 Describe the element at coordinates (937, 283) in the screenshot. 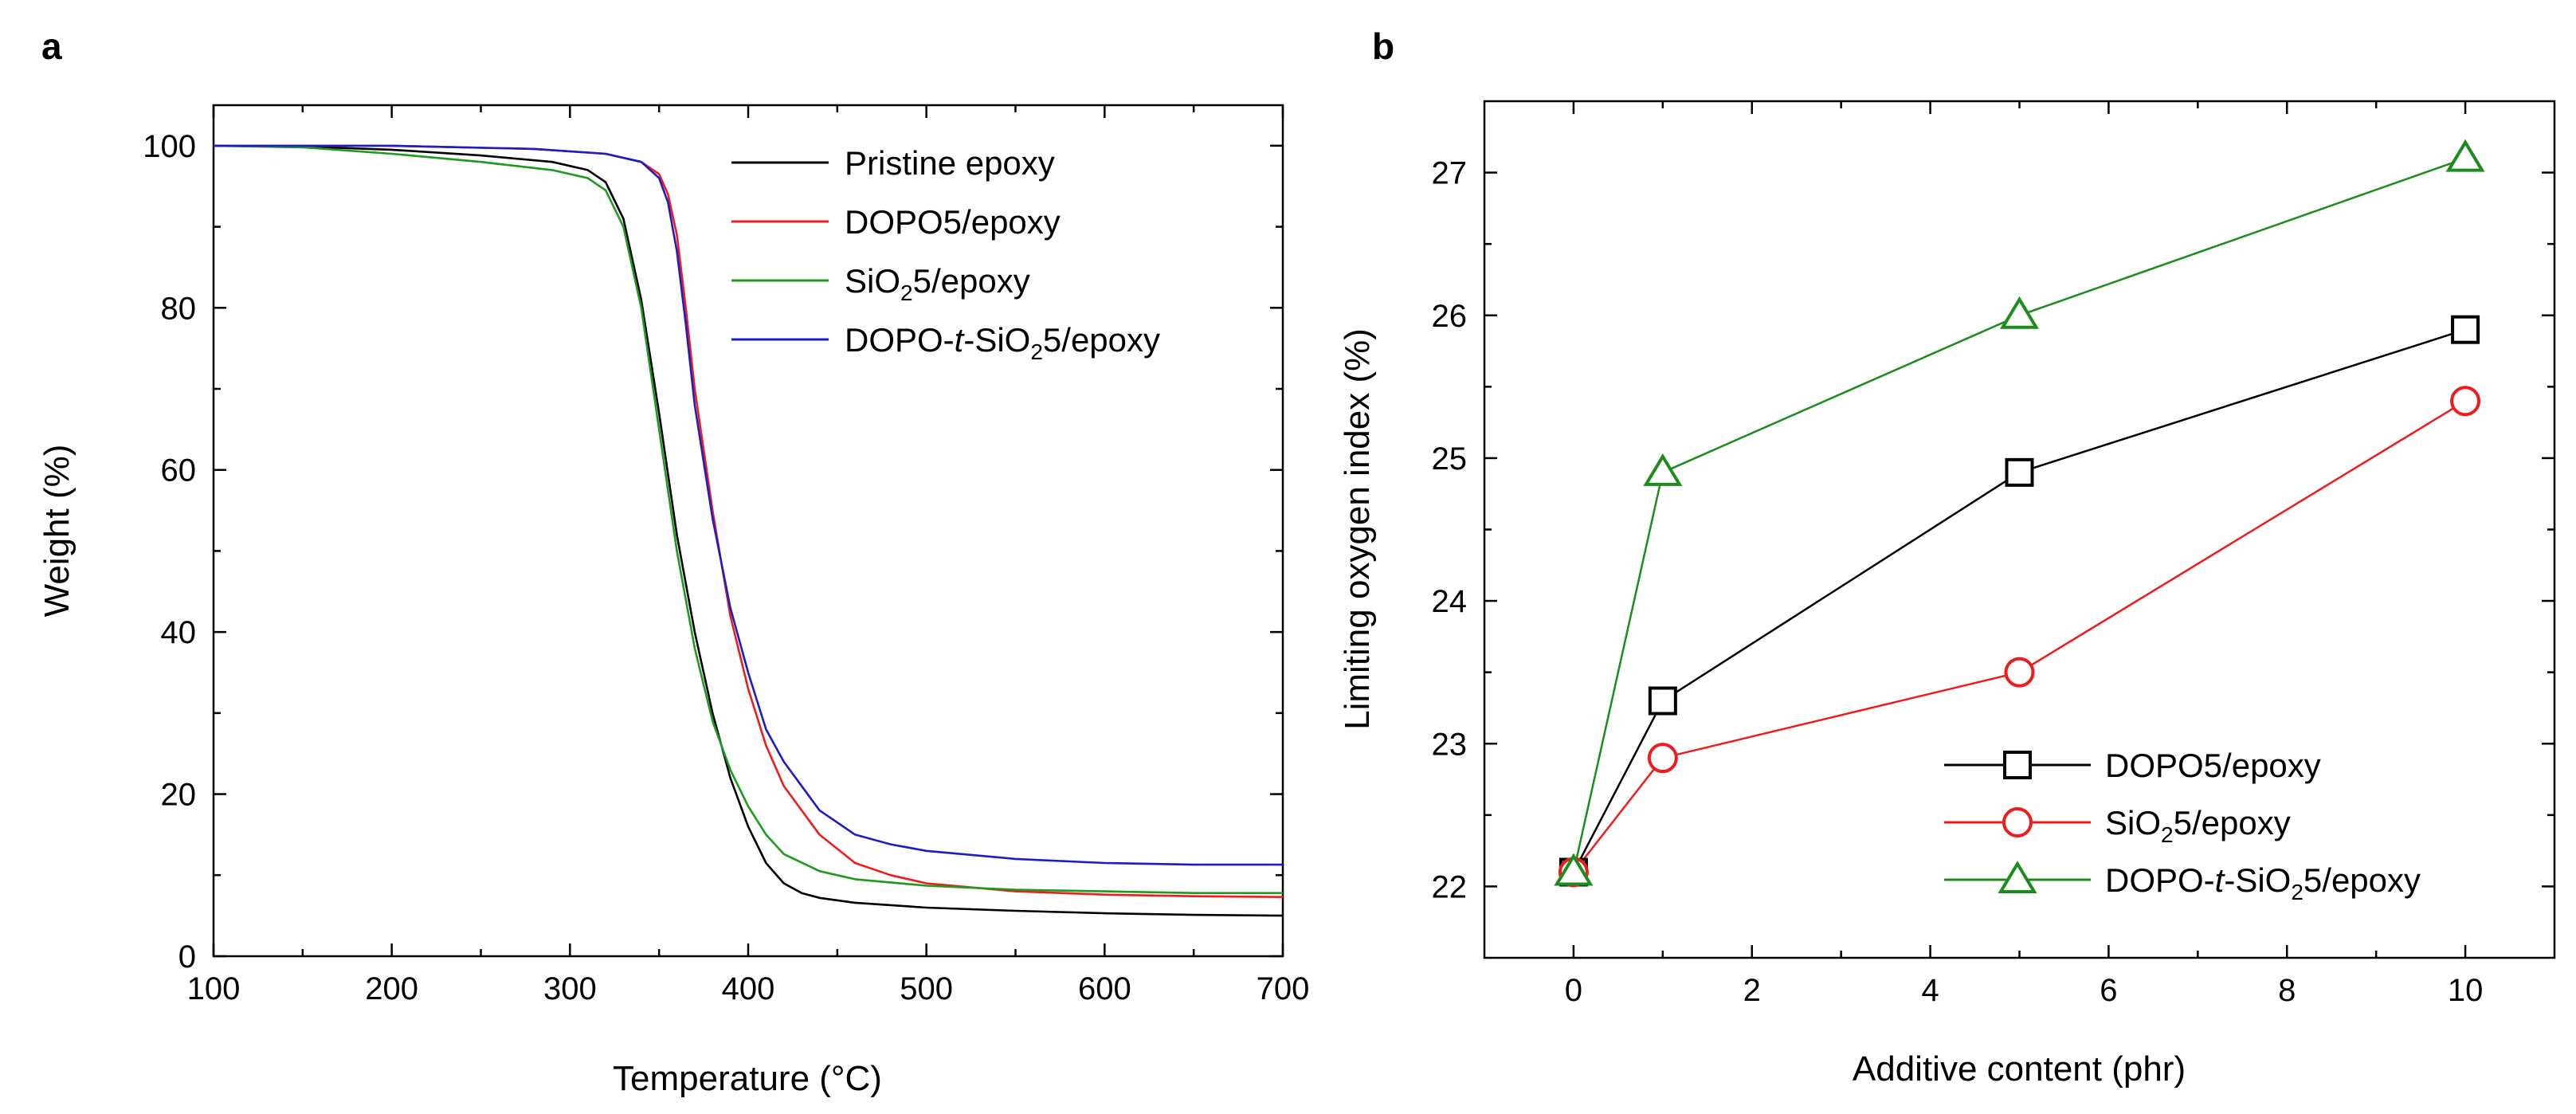

I see `chart-a-legend-label: SiO25/epoxy` at that location.